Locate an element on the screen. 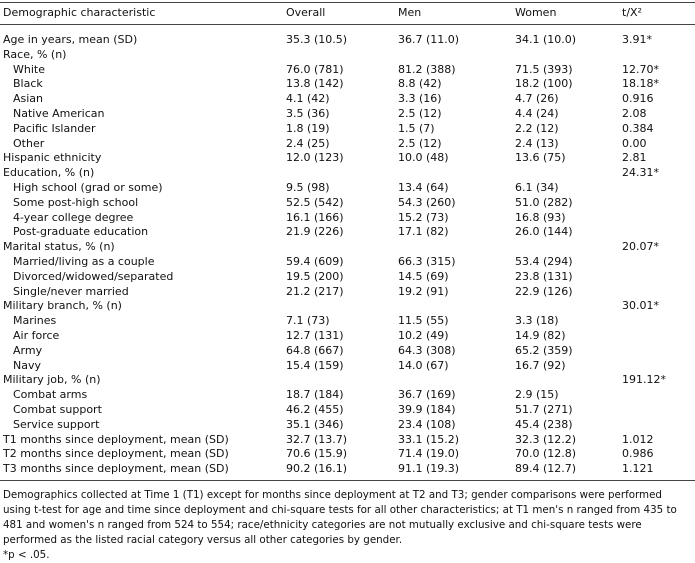 The height and width of the screenshot is (563, 695). cell: 64.3 (308) is located at coordinates (427, 350).